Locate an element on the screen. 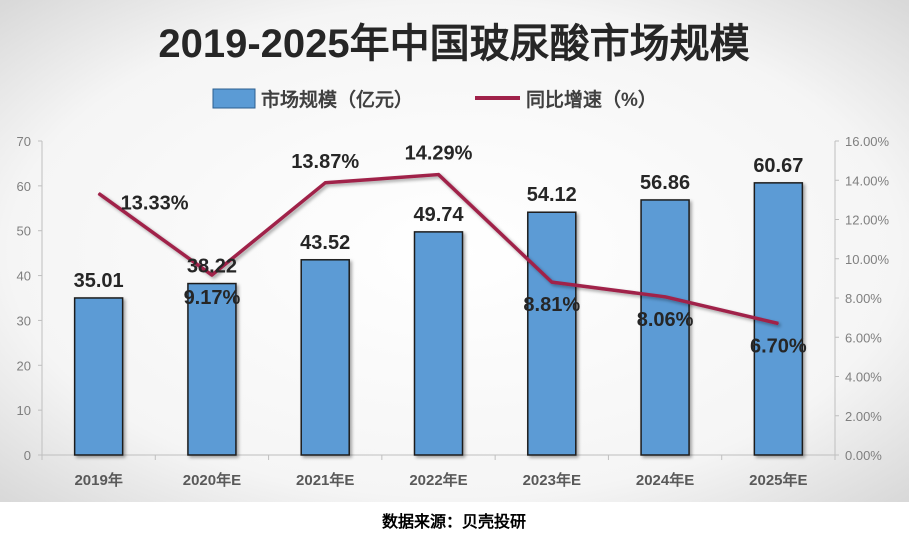  legend-line-label: 同比增速（%） is located at coordinates (591, 99).